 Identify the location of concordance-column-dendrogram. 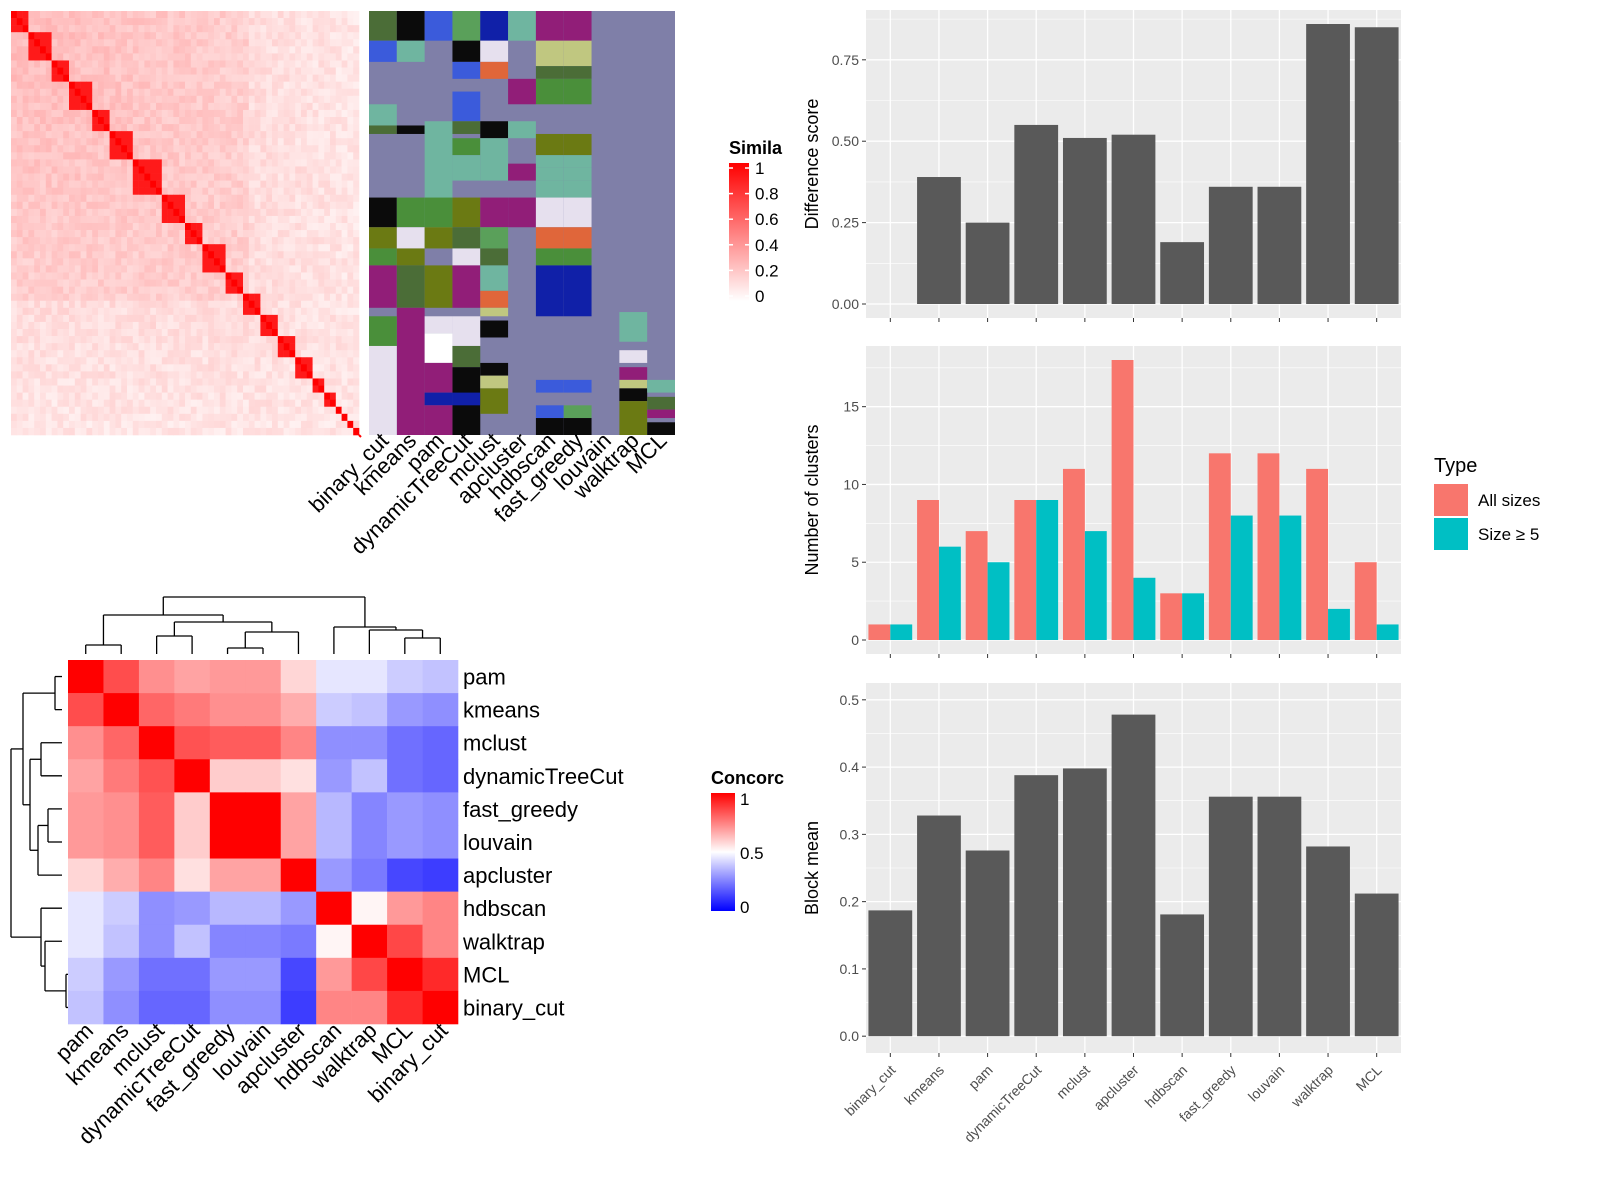
(263, 625).